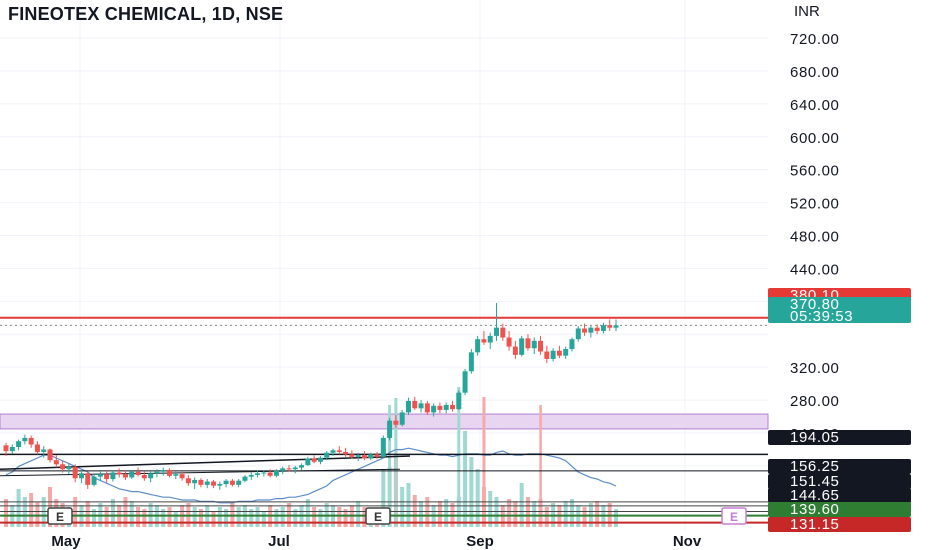 This screenshot has width=932, height=550. What do you see at coordinates (814, 437) in the screenshot?
I see `price-label-text: 194.05` at bounding box center [814, 437].